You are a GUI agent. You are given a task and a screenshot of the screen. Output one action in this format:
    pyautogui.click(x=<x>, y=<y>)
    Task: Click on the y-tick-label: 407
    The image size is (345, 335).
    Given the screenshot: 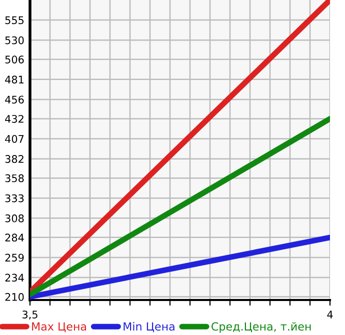 What is the action you would take?
    pyautogui.click(x=14, y=138)
    